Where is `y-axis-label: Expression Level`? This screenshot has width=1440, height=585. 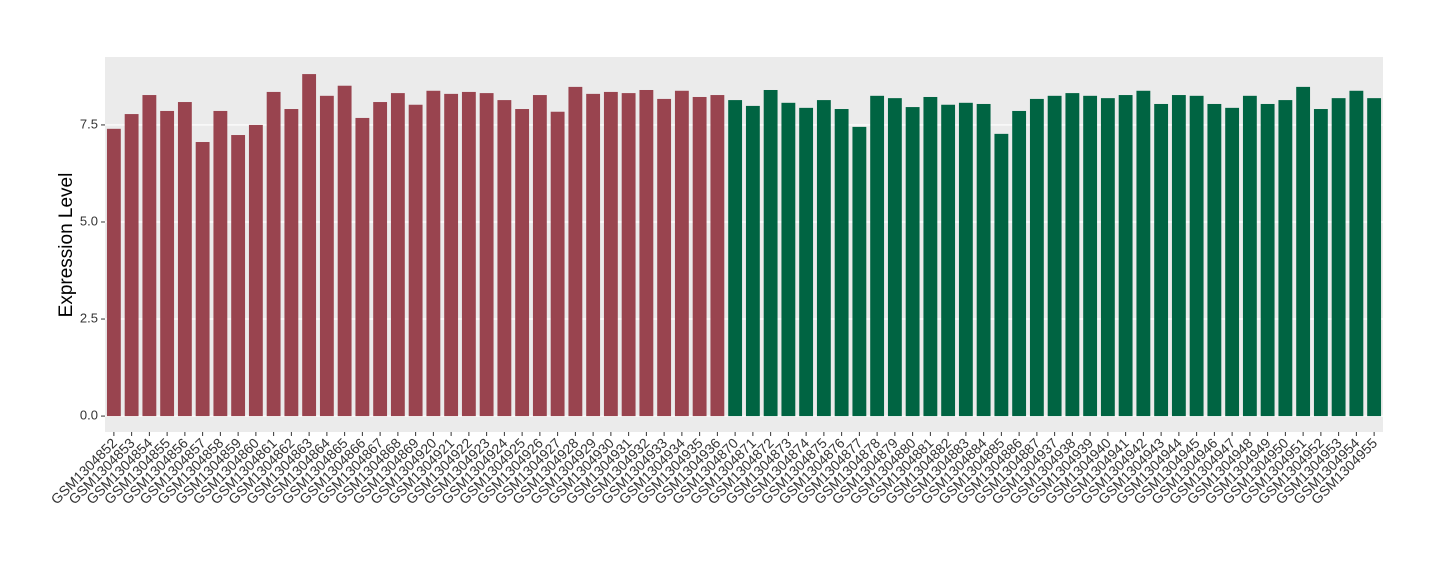
y-axis-label: Expression Level is located at coordinates (66, 245).